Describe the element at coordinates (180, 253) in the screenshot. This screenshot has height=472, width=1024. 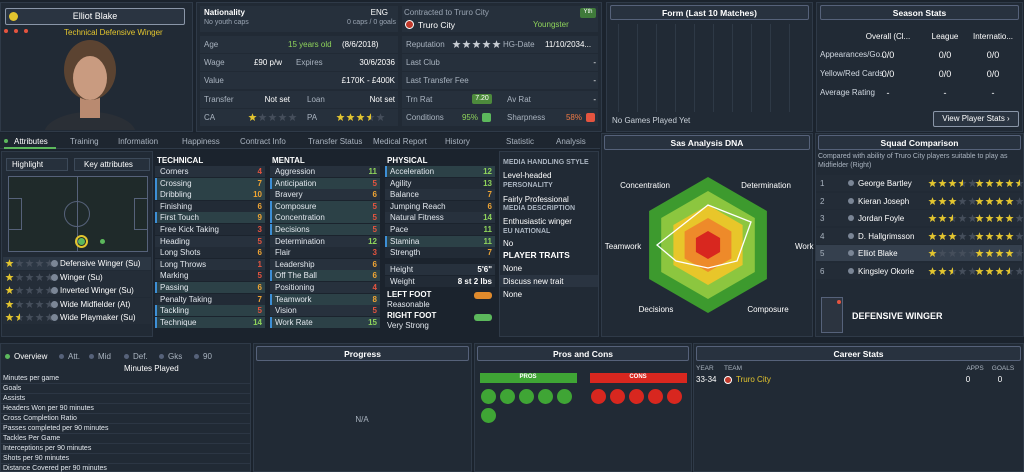
I see `attribute-name: Long Shots` at that location.